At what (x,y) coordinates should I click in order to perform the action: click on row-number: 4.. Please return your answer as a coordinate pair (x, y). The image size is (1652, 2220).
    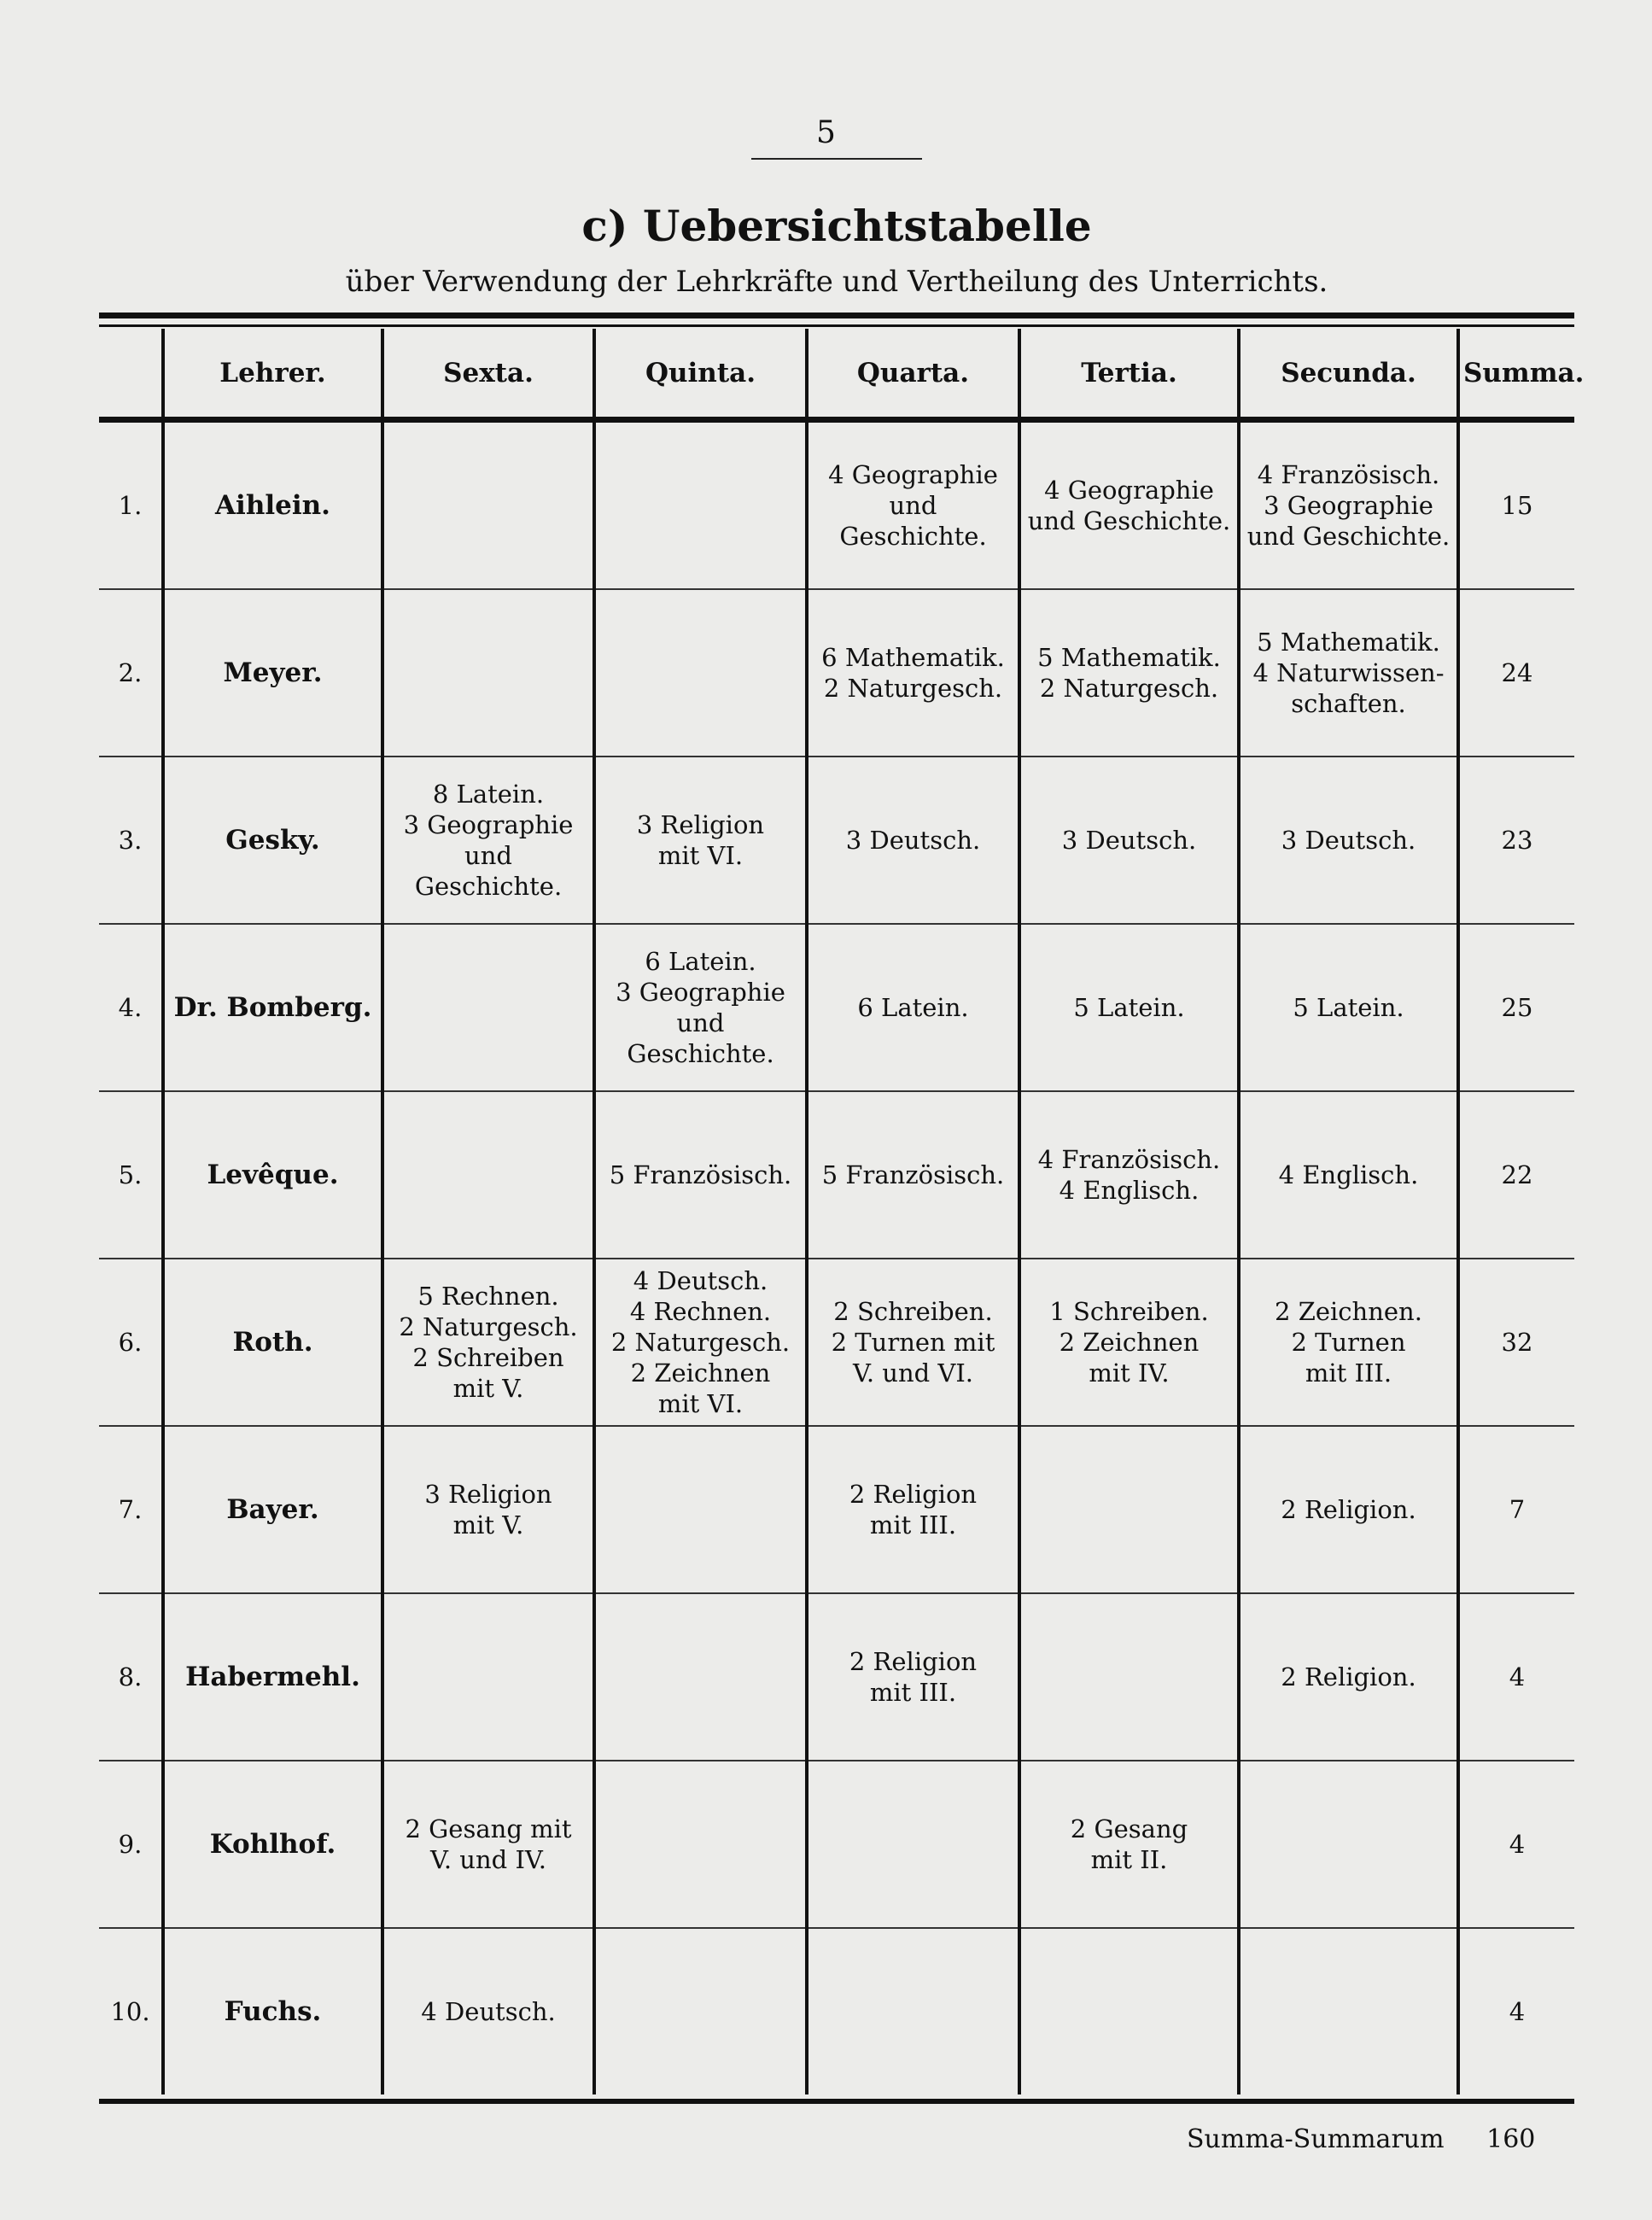
    Looking at the image, I should click on (131, 1008).